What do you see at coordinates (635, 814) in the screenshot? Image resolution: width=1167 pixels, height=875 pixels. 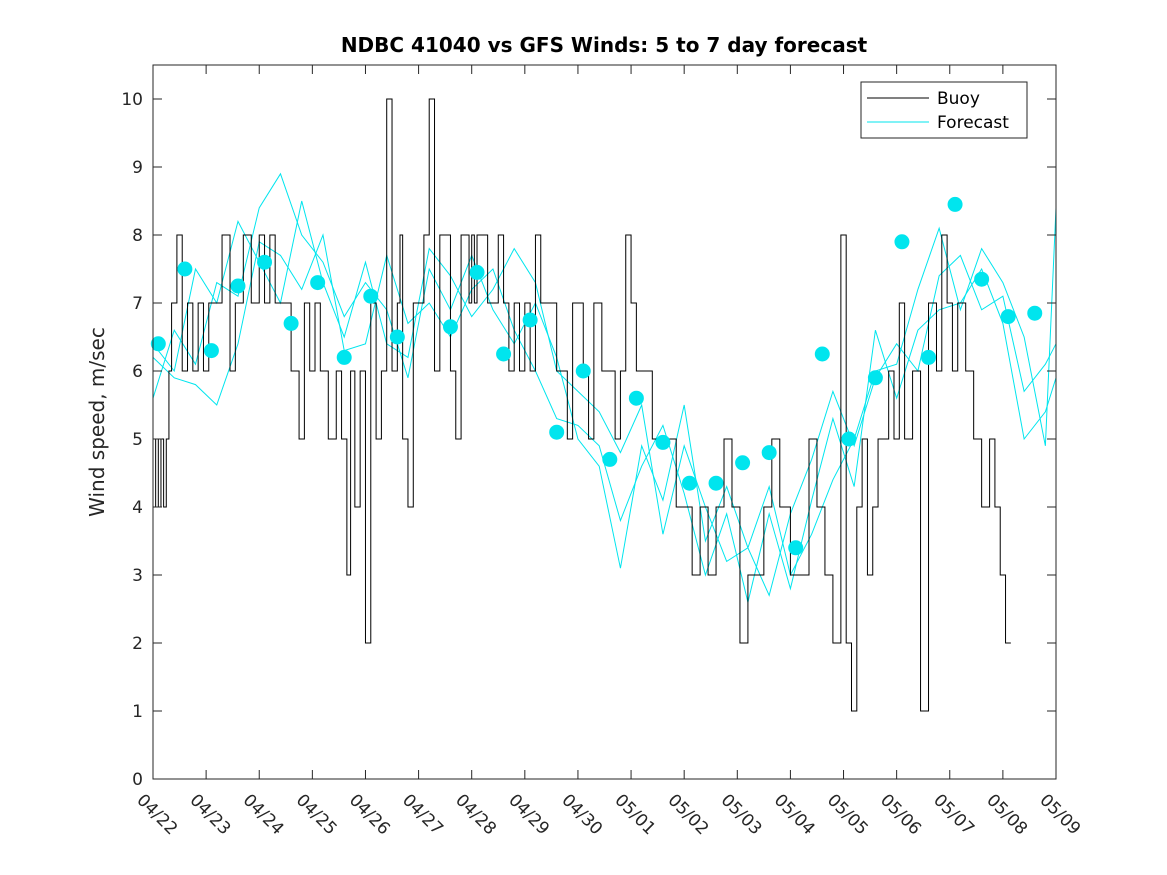 I see `x-tick-label: 05/01` at bounding box center [635, 814].